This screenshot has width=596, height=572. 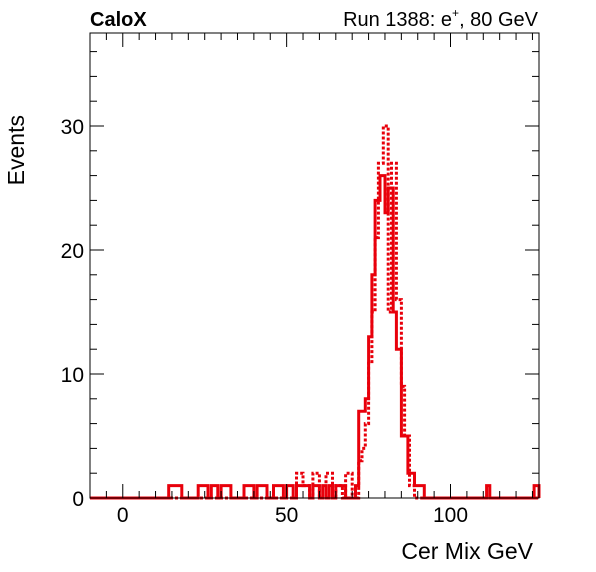 I want to click on run-label-sup: +, so click(x=455, y=13).